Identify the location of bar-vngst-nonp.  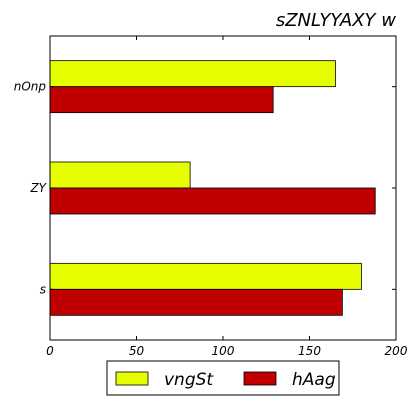
(192, 74).